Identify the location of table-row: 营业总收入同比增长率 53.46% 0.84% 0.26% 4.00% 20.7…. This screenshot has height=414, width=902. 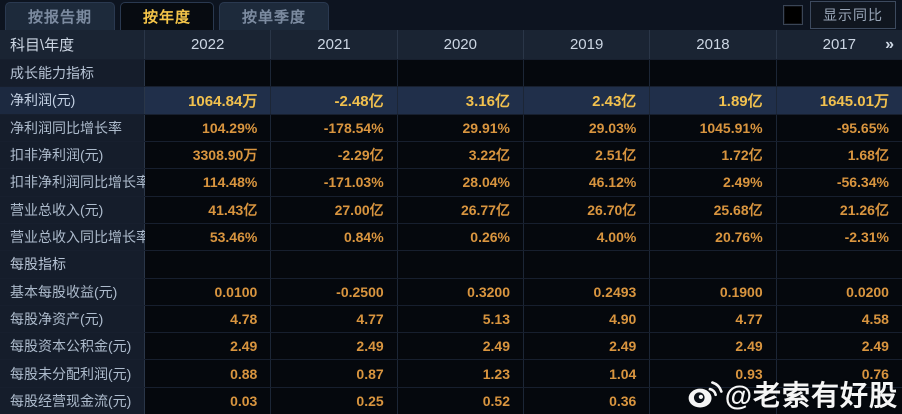
(451, 236).